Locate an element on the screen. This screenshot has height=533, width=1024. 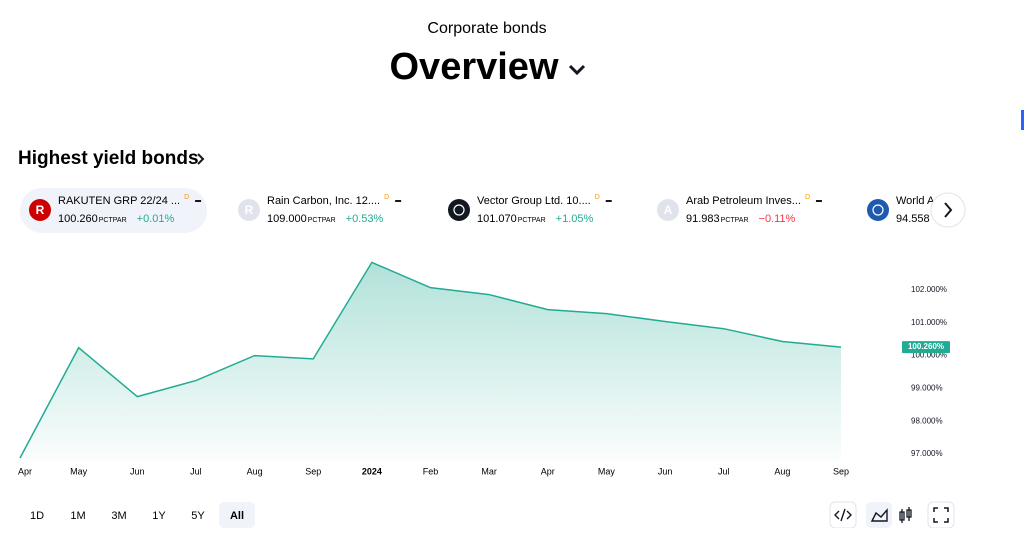
y-tick-label: 100.000% is located at coordinates (929, 355).